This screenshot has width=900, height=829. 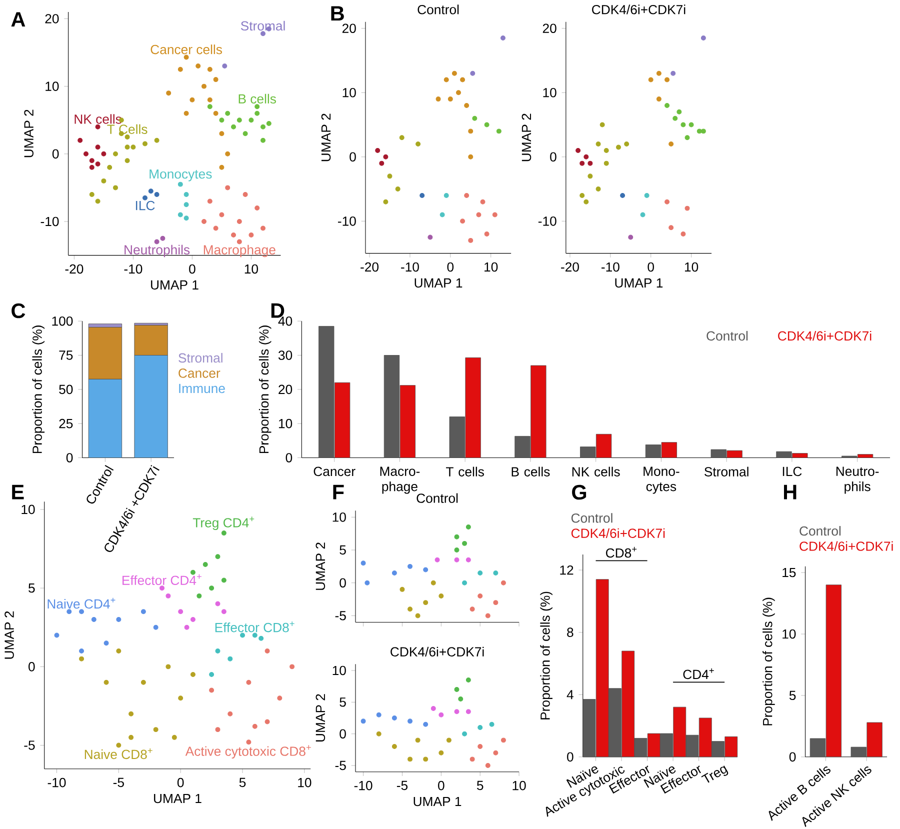 What do you see at coordinates (254, 626) in the screenshot?
I see `series-label: Effector CD8$^{+}$` at bounding box center [254, 626].